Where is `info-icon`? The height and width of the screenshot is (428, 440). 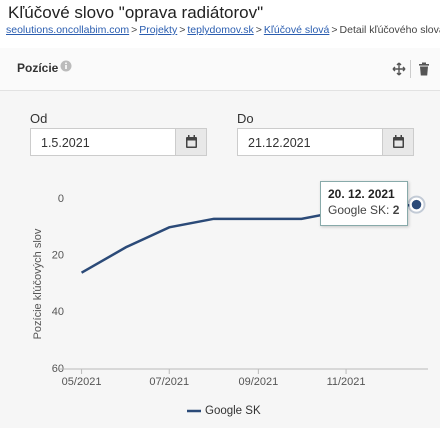
info-icon is located at coordinates (66, 66).